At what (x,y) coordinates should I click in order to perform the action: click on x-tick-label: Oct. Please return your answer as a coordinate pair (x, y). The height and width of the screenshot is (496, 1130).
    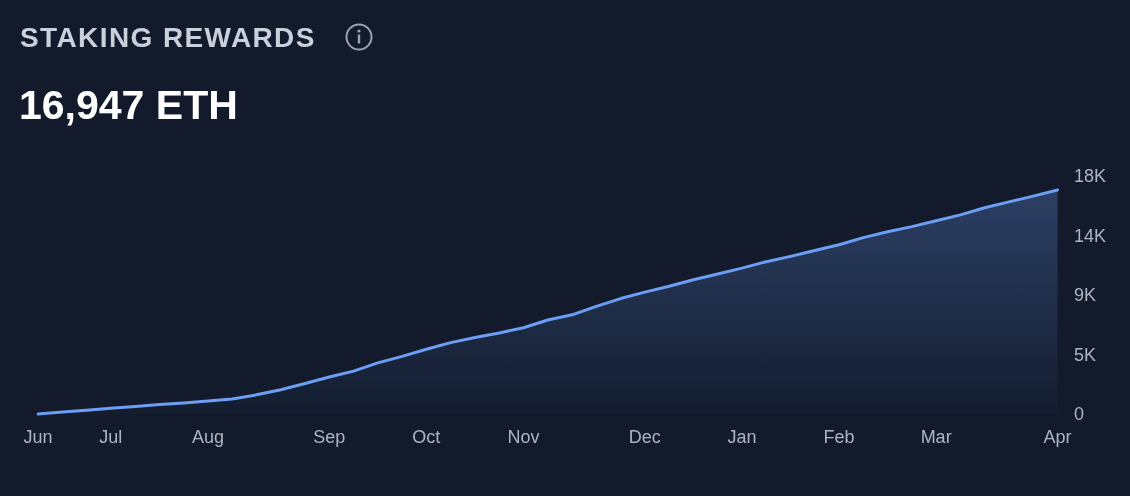
    Looking at the image, I should click on (426, 437).